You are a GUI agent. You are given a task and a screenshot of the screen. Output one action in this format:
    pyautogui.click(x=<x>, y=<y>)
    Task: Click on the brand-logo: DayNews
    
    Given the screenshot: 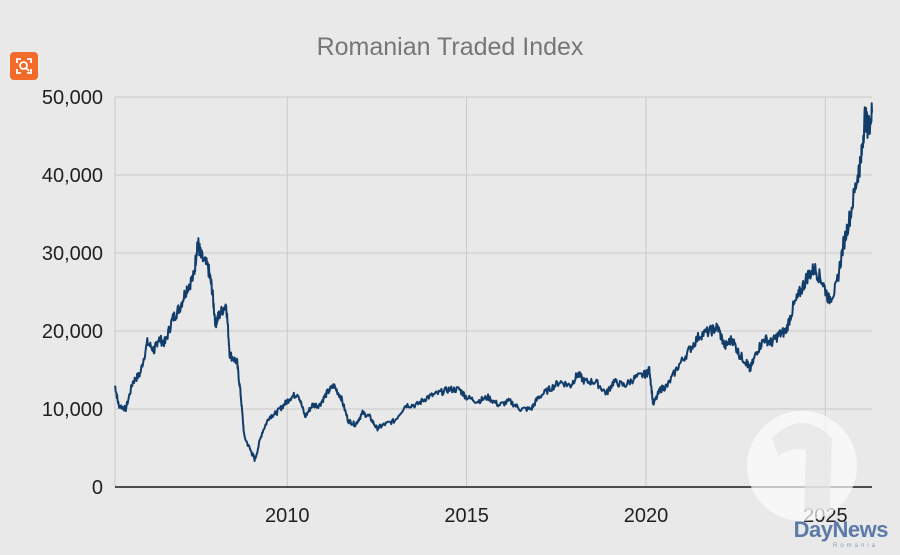 What is the action you would take?
    pyautogui.click(x=841, y=530)
    